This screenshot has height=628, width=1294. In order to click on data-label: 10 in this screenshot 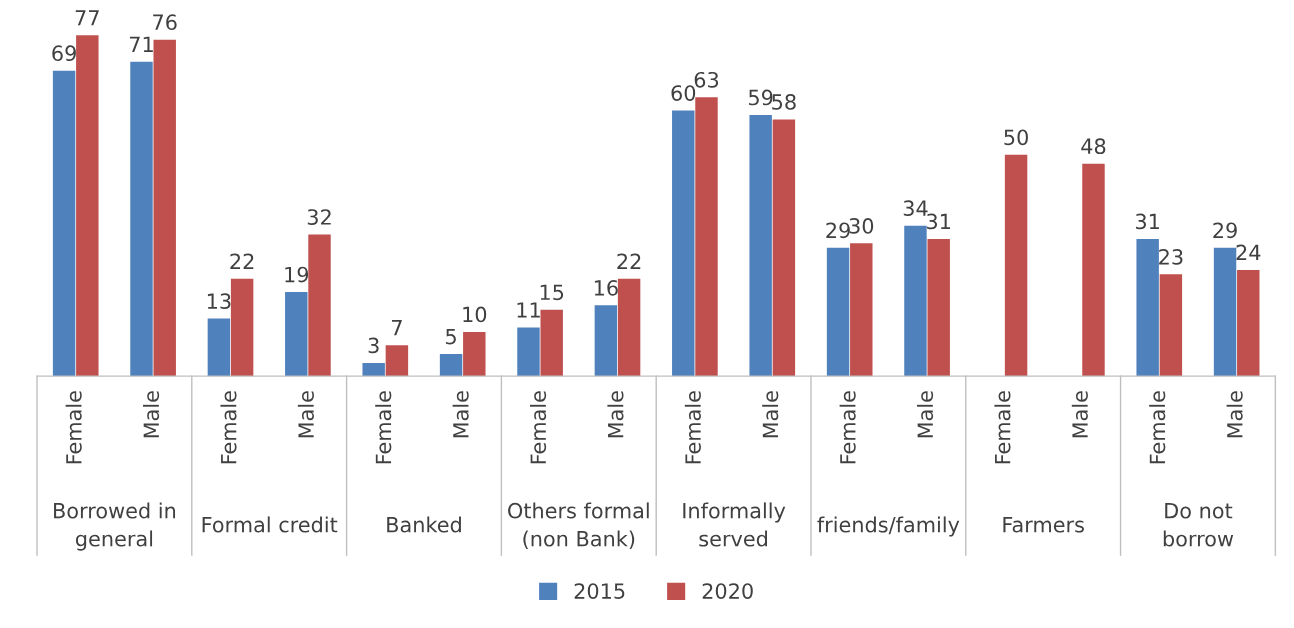, I will do `click(475, 314)`.